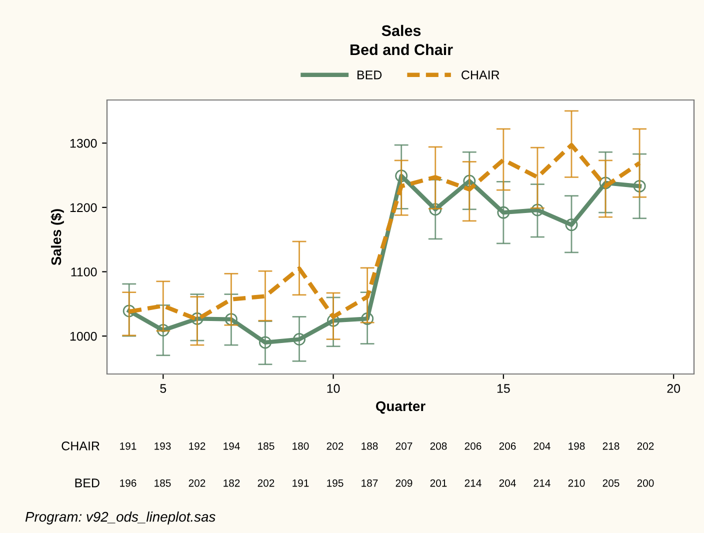  What do you see at coordinates (300, 446) in the screenshot?
I see `text: 180` at bounding box center [300, 446].